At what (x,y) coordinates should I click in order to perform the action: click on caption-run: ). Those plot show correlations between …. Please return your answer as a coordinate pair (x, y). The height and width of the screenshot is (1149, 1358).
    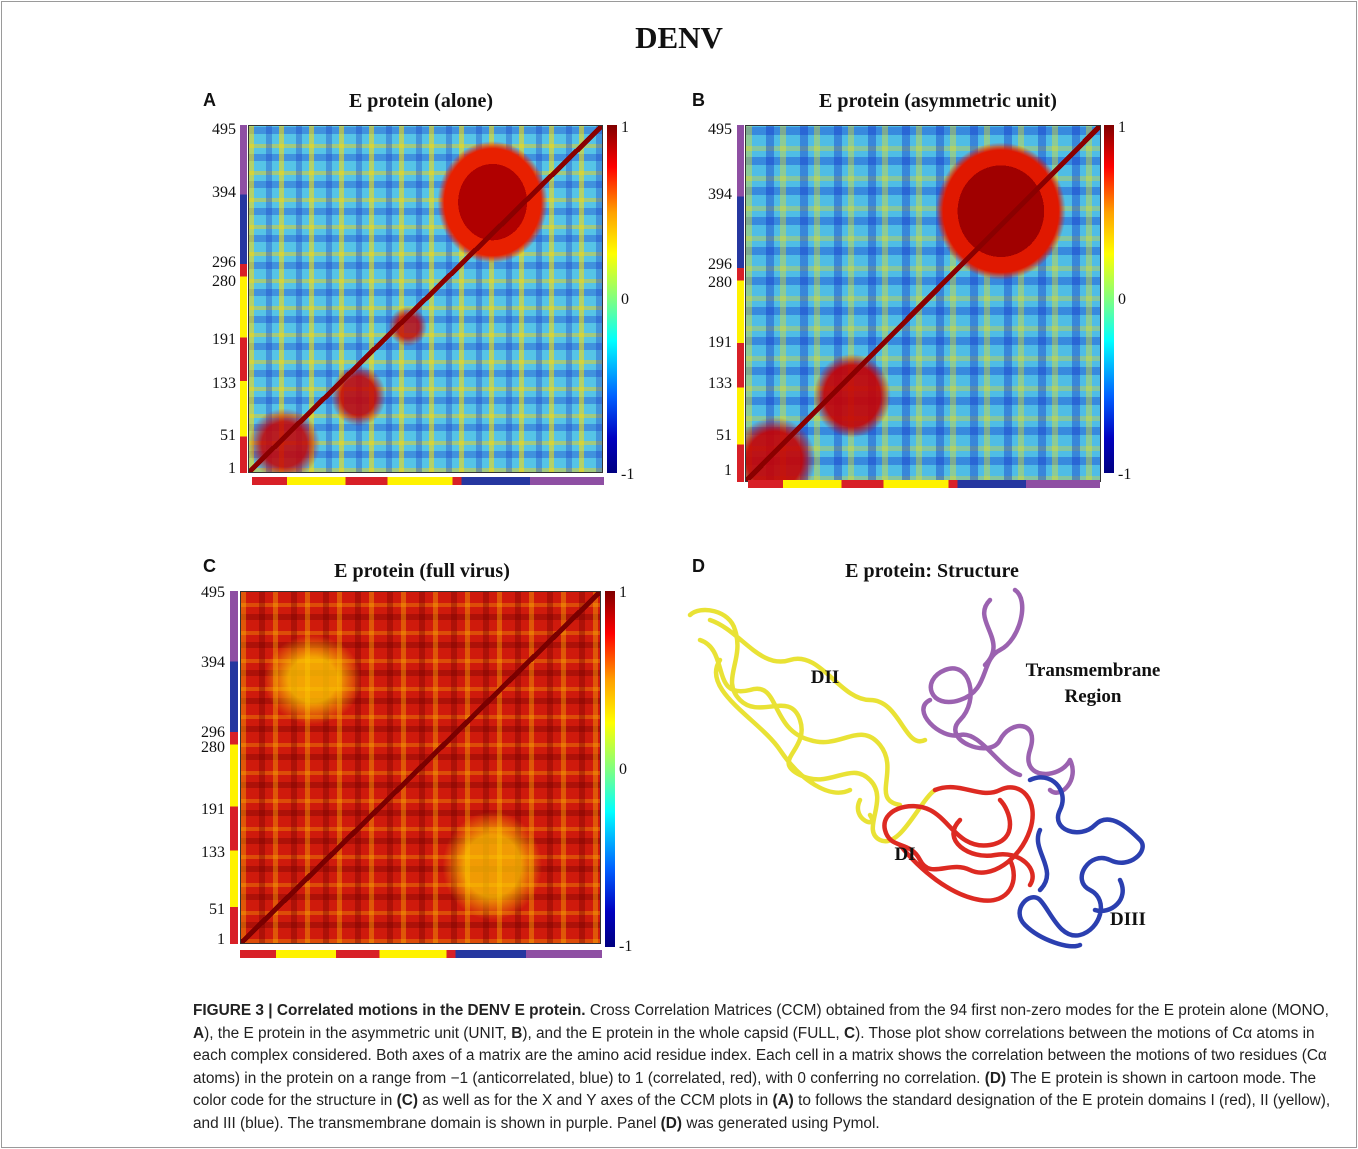
    Looking at the image, I should click on (760, 1055).